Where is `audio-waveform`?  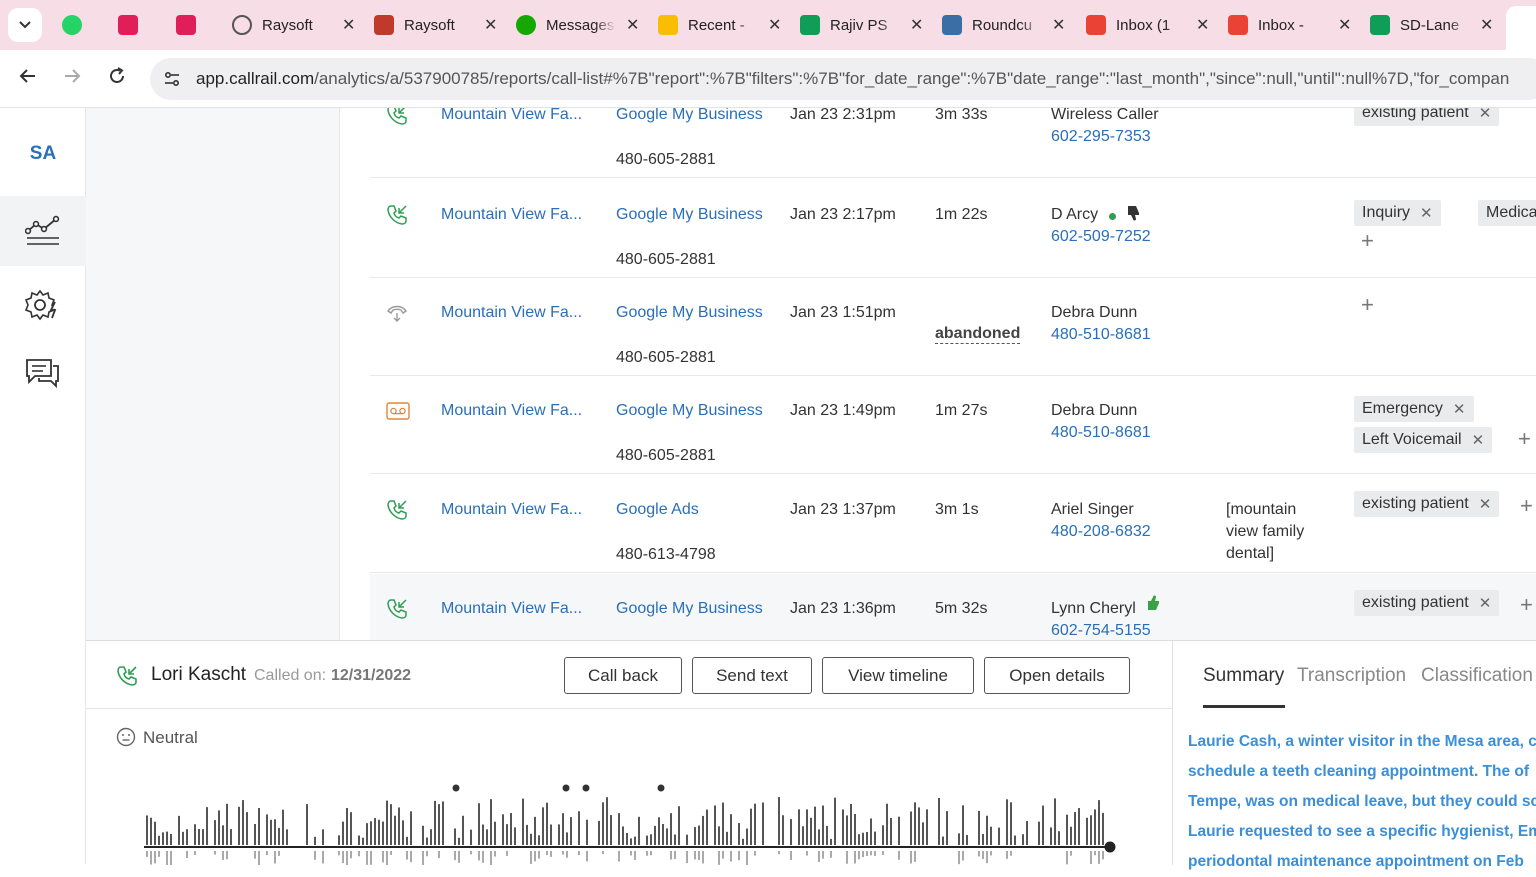 audio-waveform is located at coordinates (634, 823).